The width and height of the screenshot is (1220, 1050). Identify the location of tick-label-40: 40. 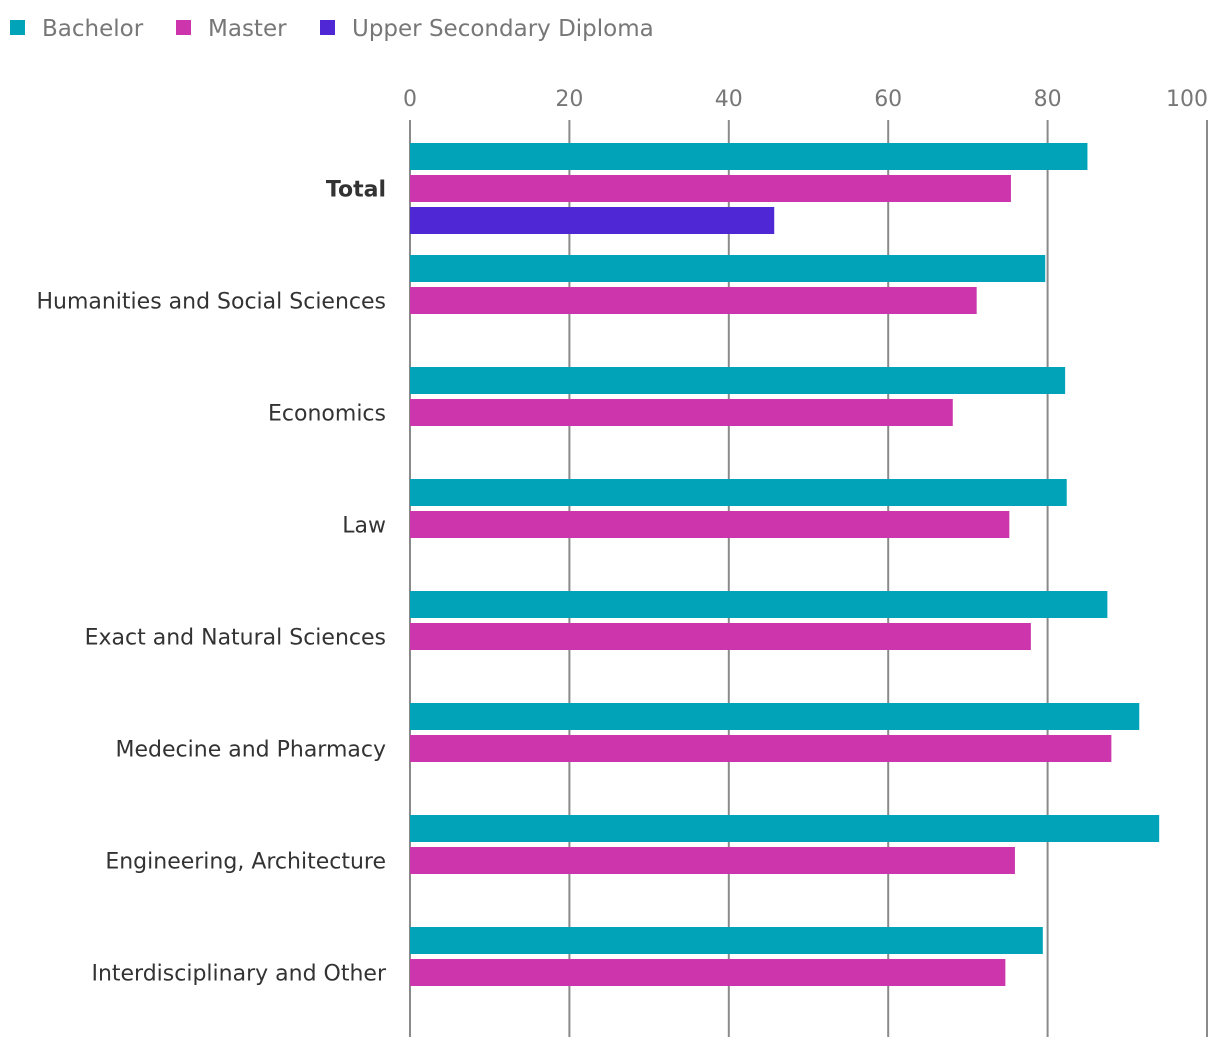
(729, 99).